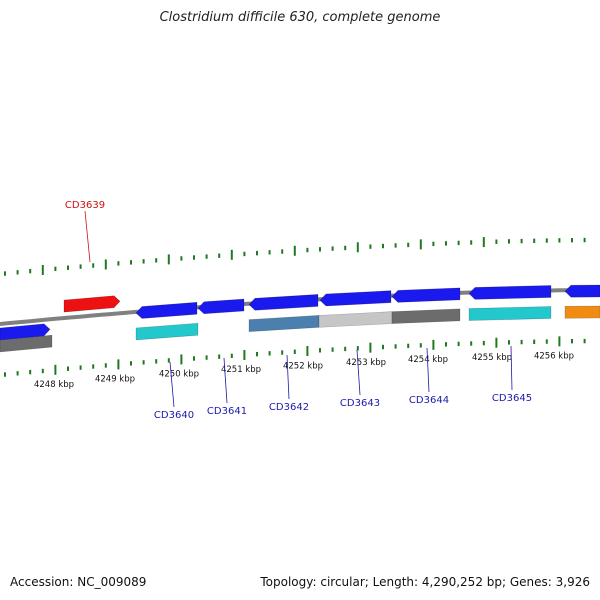  I want to click on tick-label: 4249 kbp, so click(115, 380).